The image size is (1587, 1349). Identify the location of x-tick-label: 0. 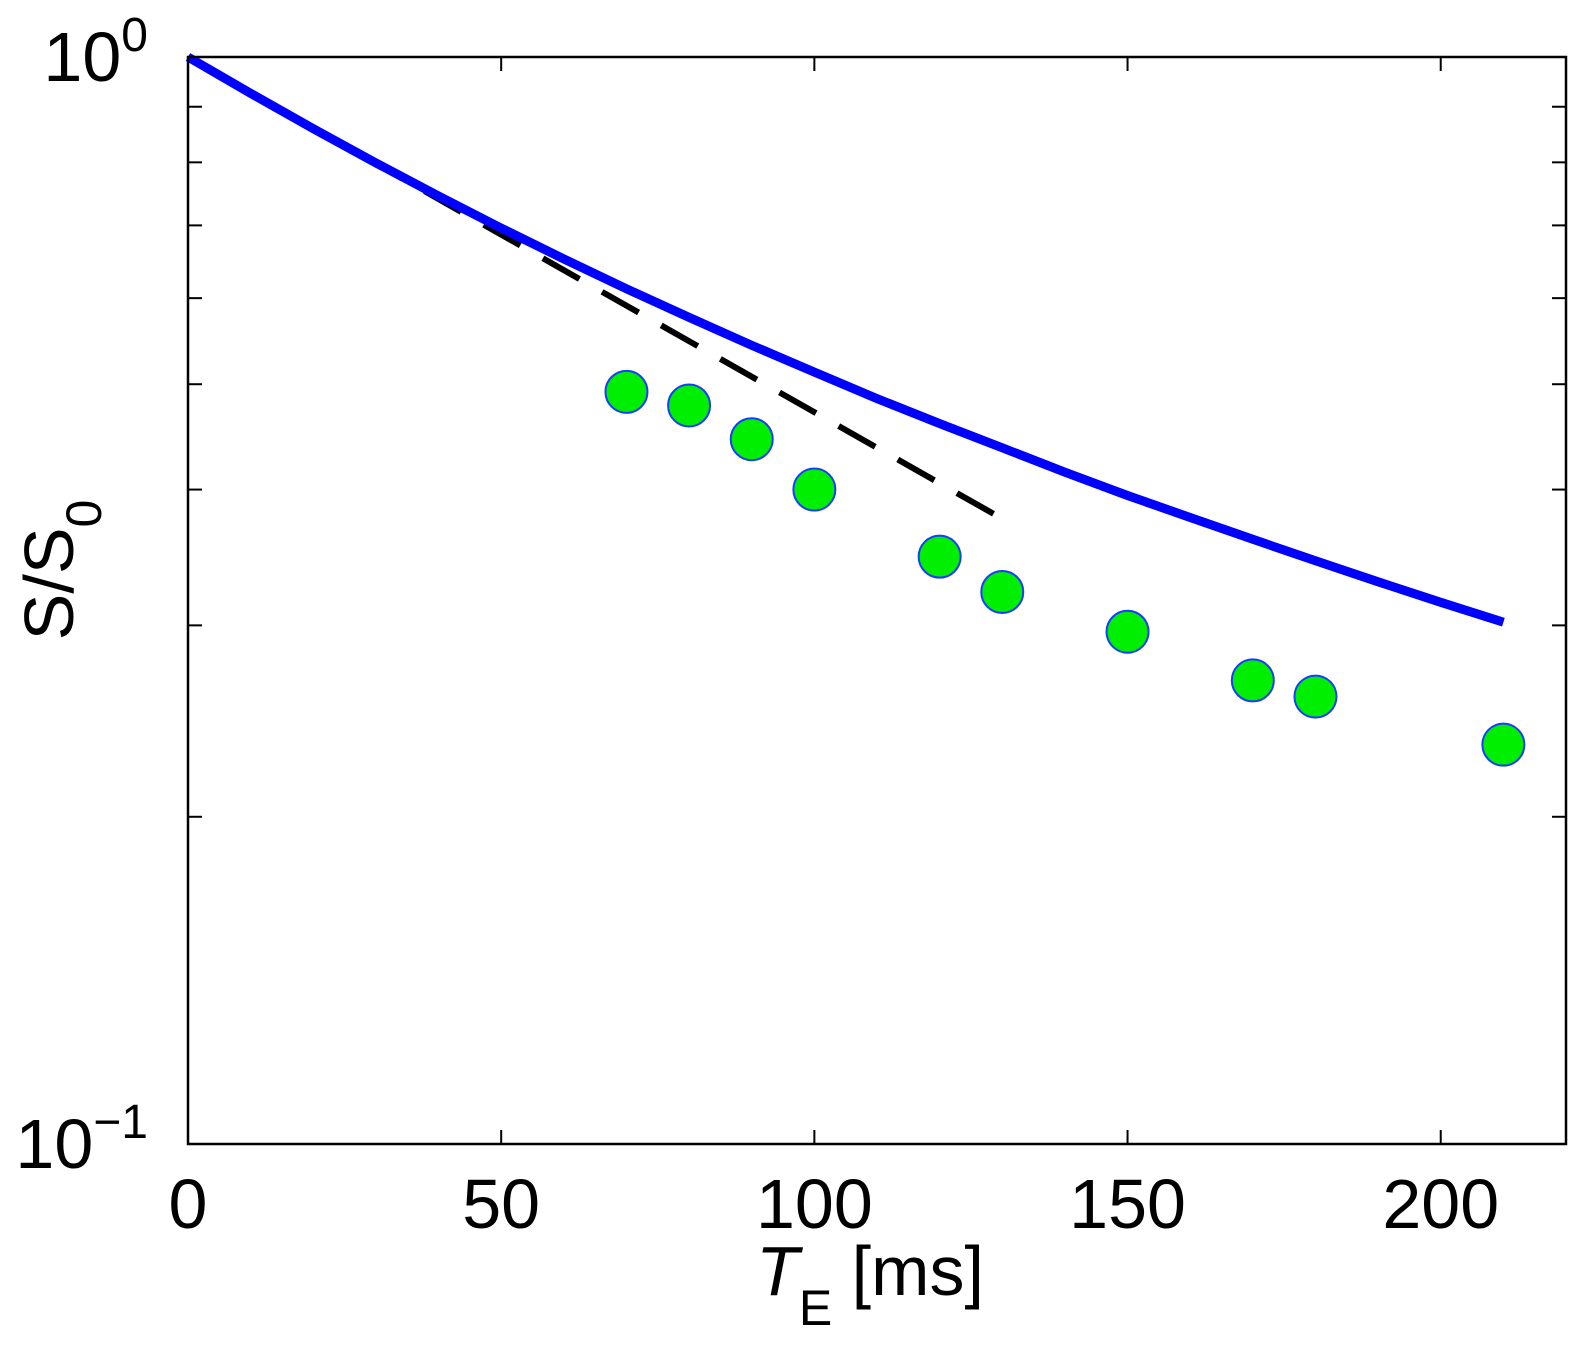
(188, 1204).